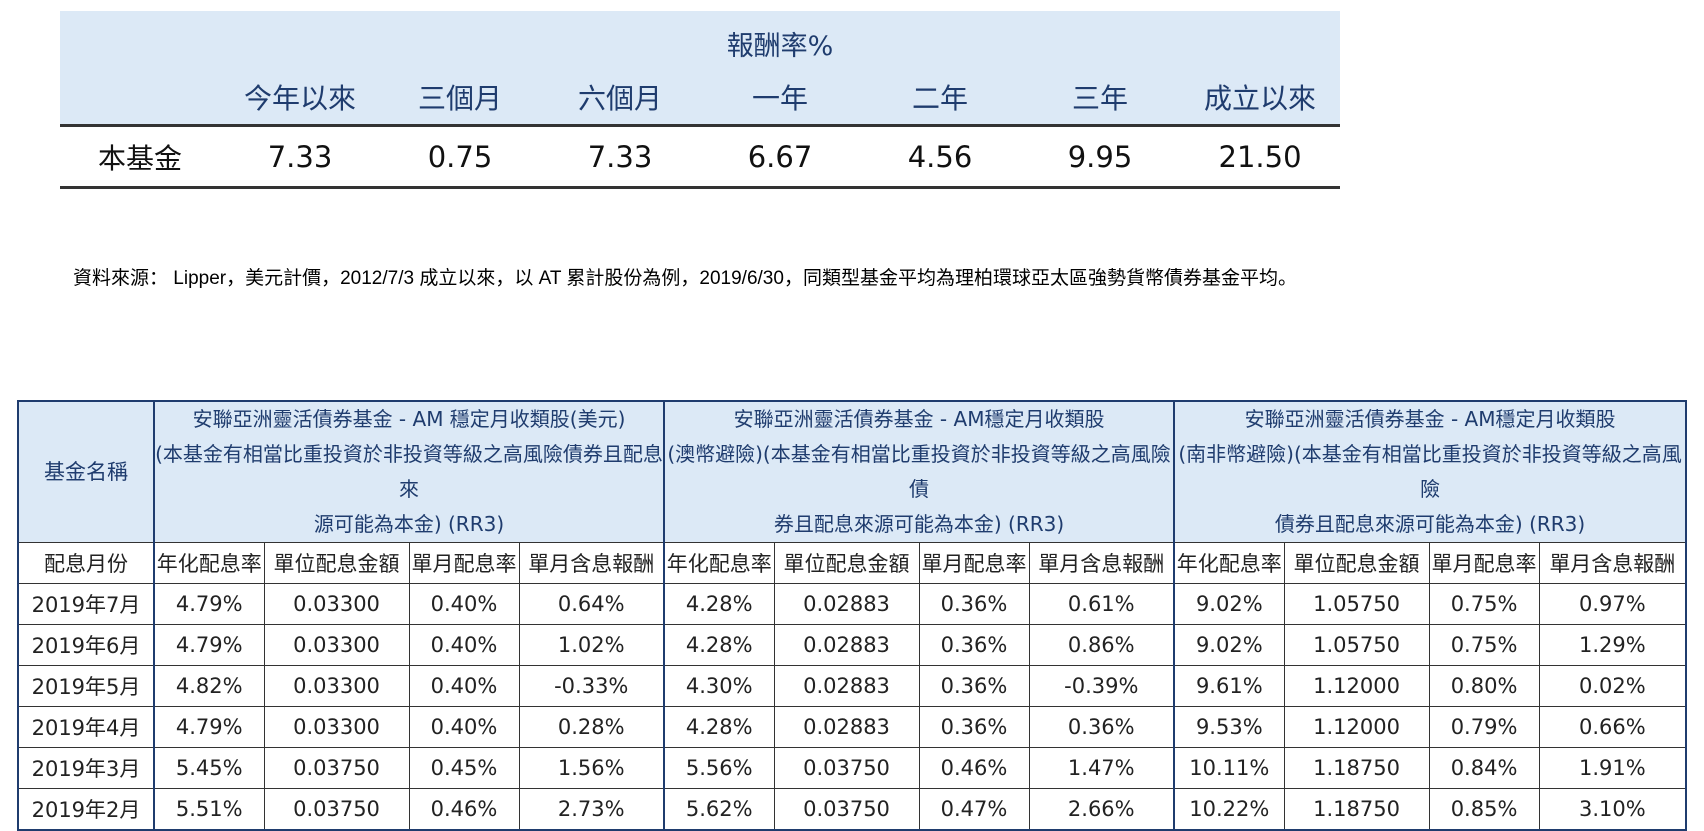 This screenshot has height=831, width=1704. What do you see at coordinates (591, 604) in the screenshot?
I see `value-cell: 0.64%` at bounding box center [591, 604].